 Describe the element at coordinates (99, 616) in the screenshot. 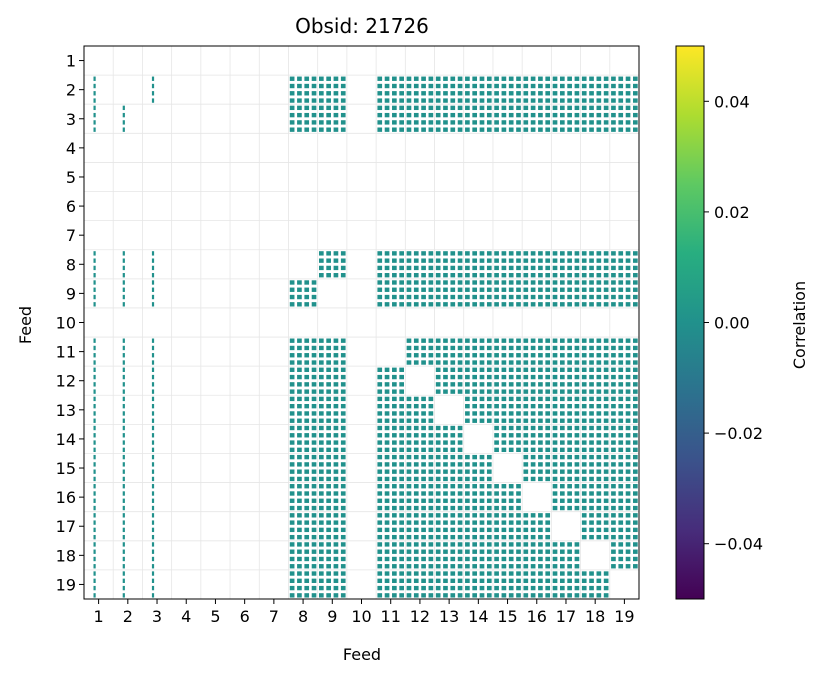

I see `x-tick-label: 1` at that location.